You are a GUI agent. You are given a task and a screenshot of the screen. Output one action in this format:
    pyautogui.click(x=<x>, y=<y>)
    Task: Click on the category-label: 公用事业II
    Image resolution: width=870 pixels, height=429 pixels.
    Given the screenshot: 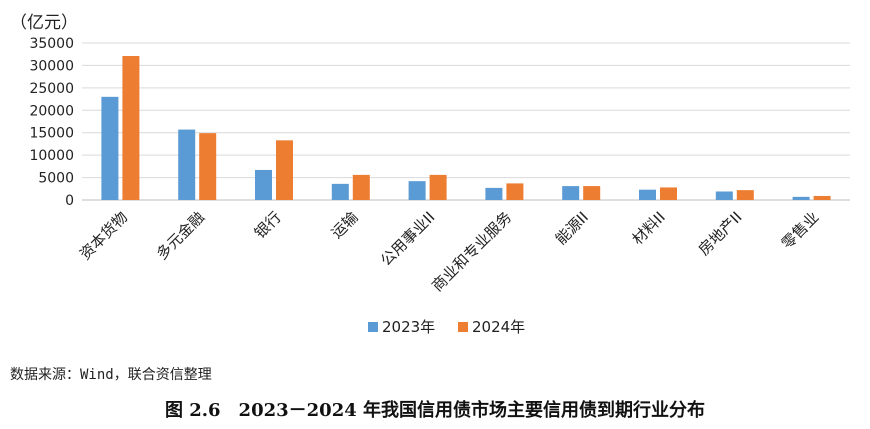 What is the action you would take?
    pyautogui.click(x=407, y=238)
    